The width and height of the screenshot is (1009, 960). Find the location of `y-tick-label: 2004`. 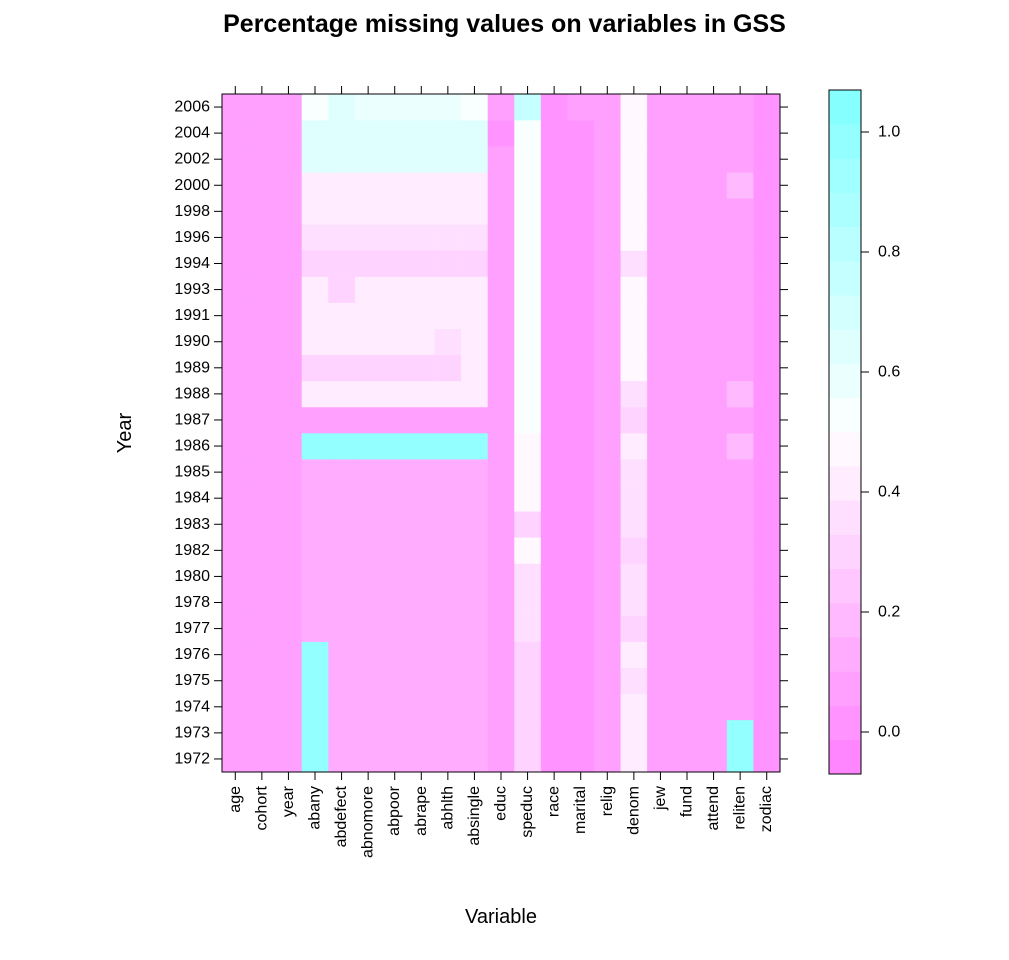

y-tick-label: 2004 is located at coordinates (192, 133).